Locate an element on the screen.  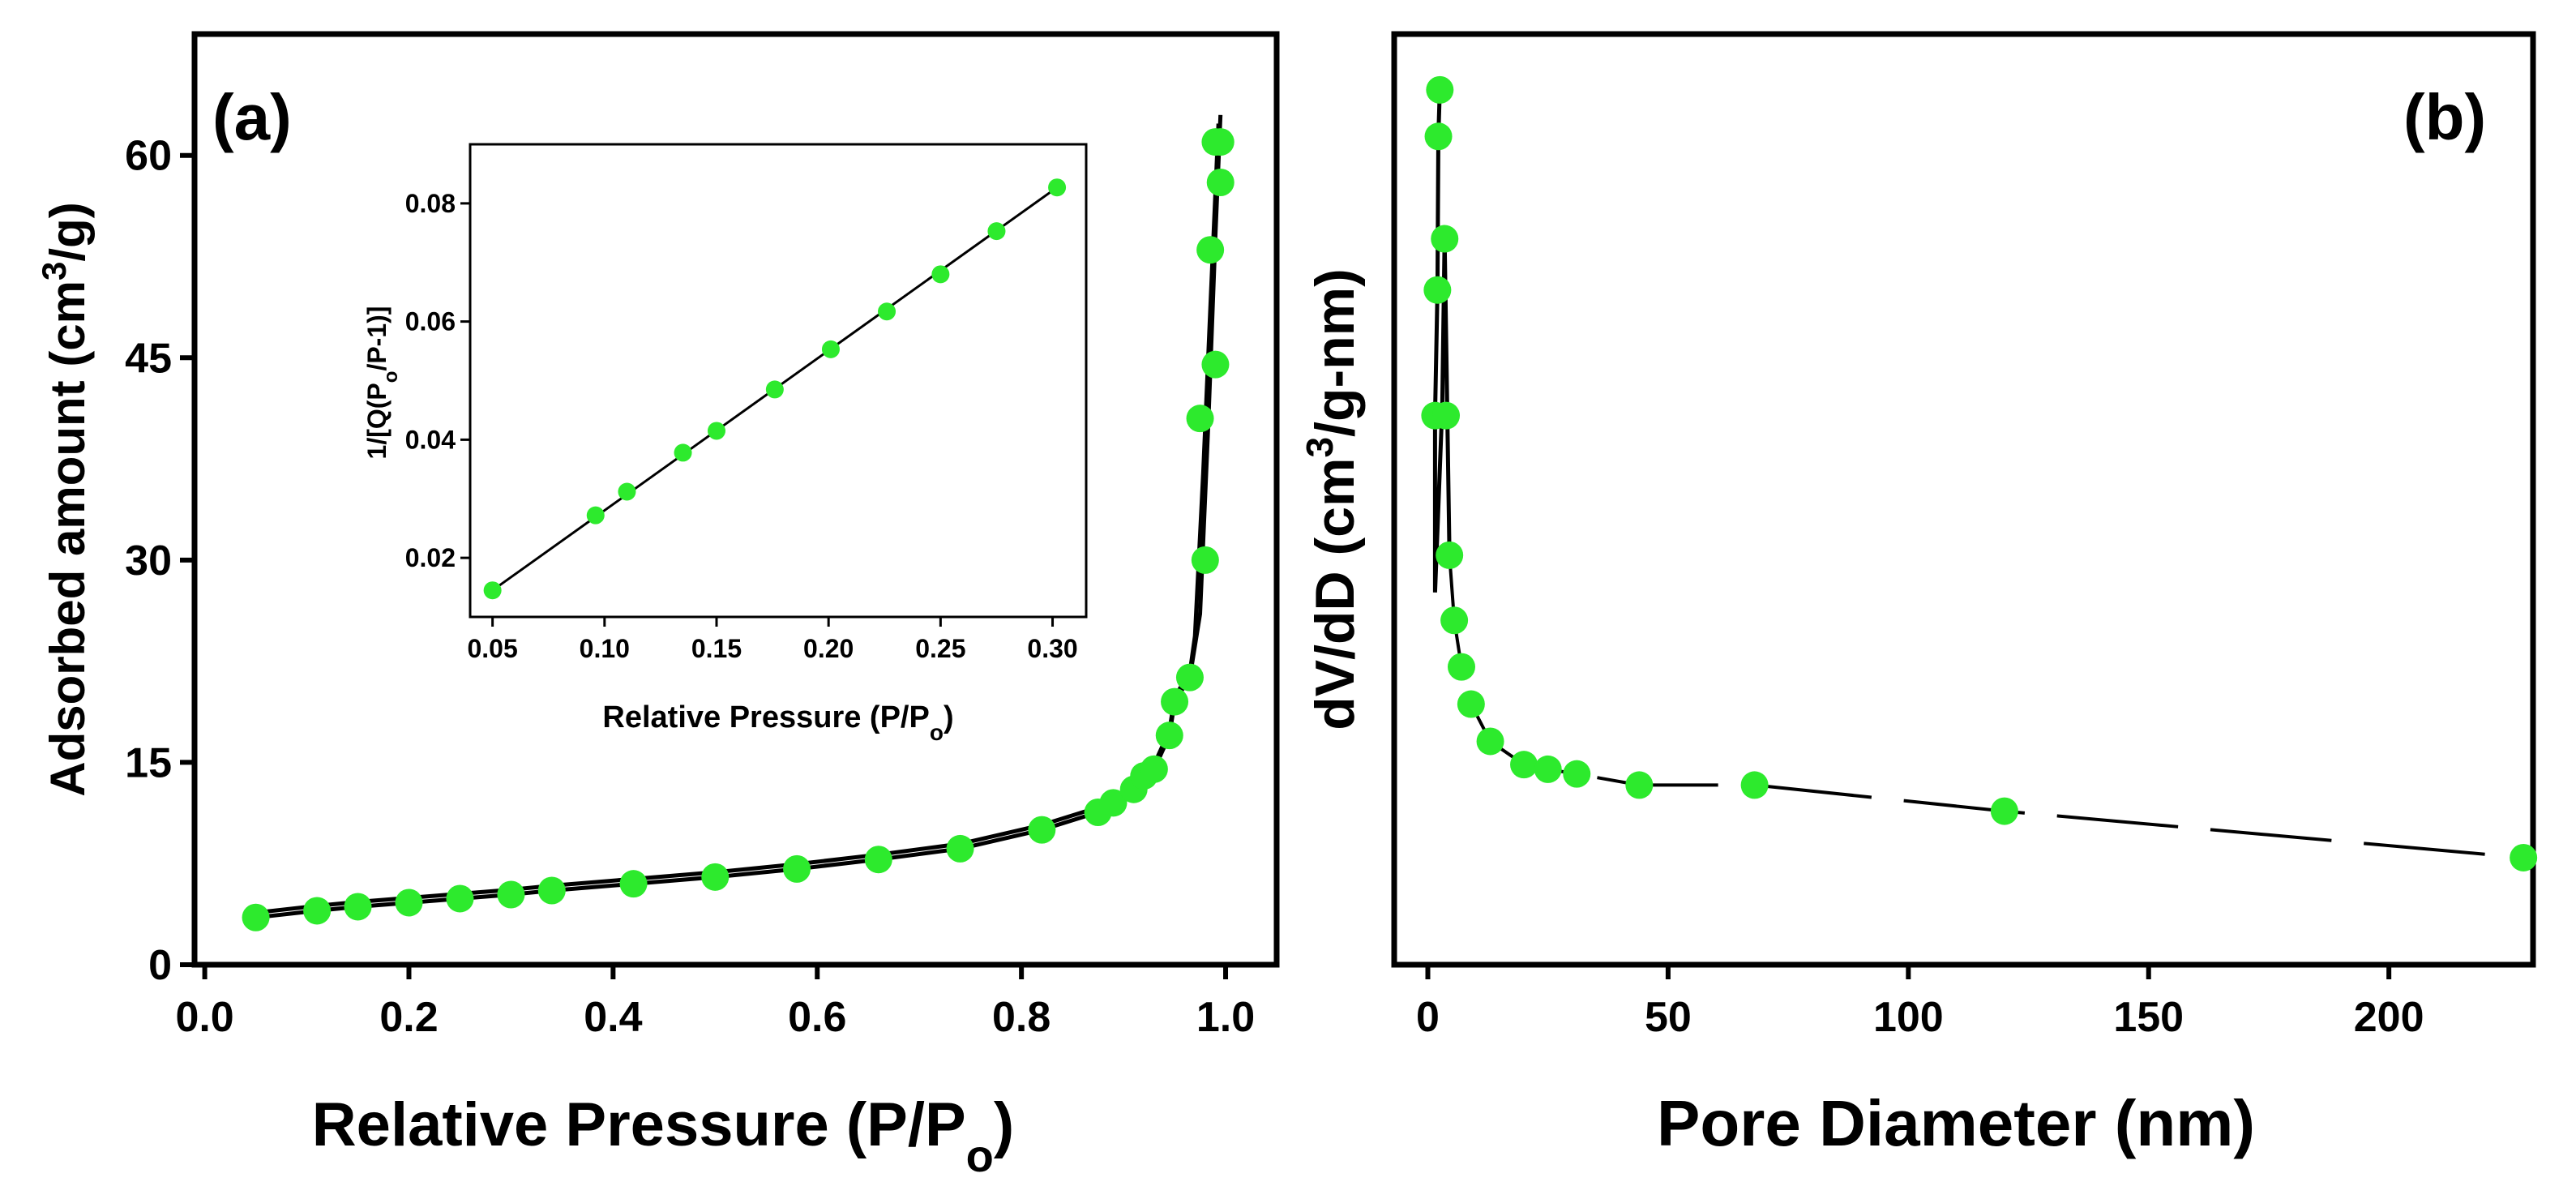
inset-y-tick-label: 0.04 is located at coordinates (431, 439).